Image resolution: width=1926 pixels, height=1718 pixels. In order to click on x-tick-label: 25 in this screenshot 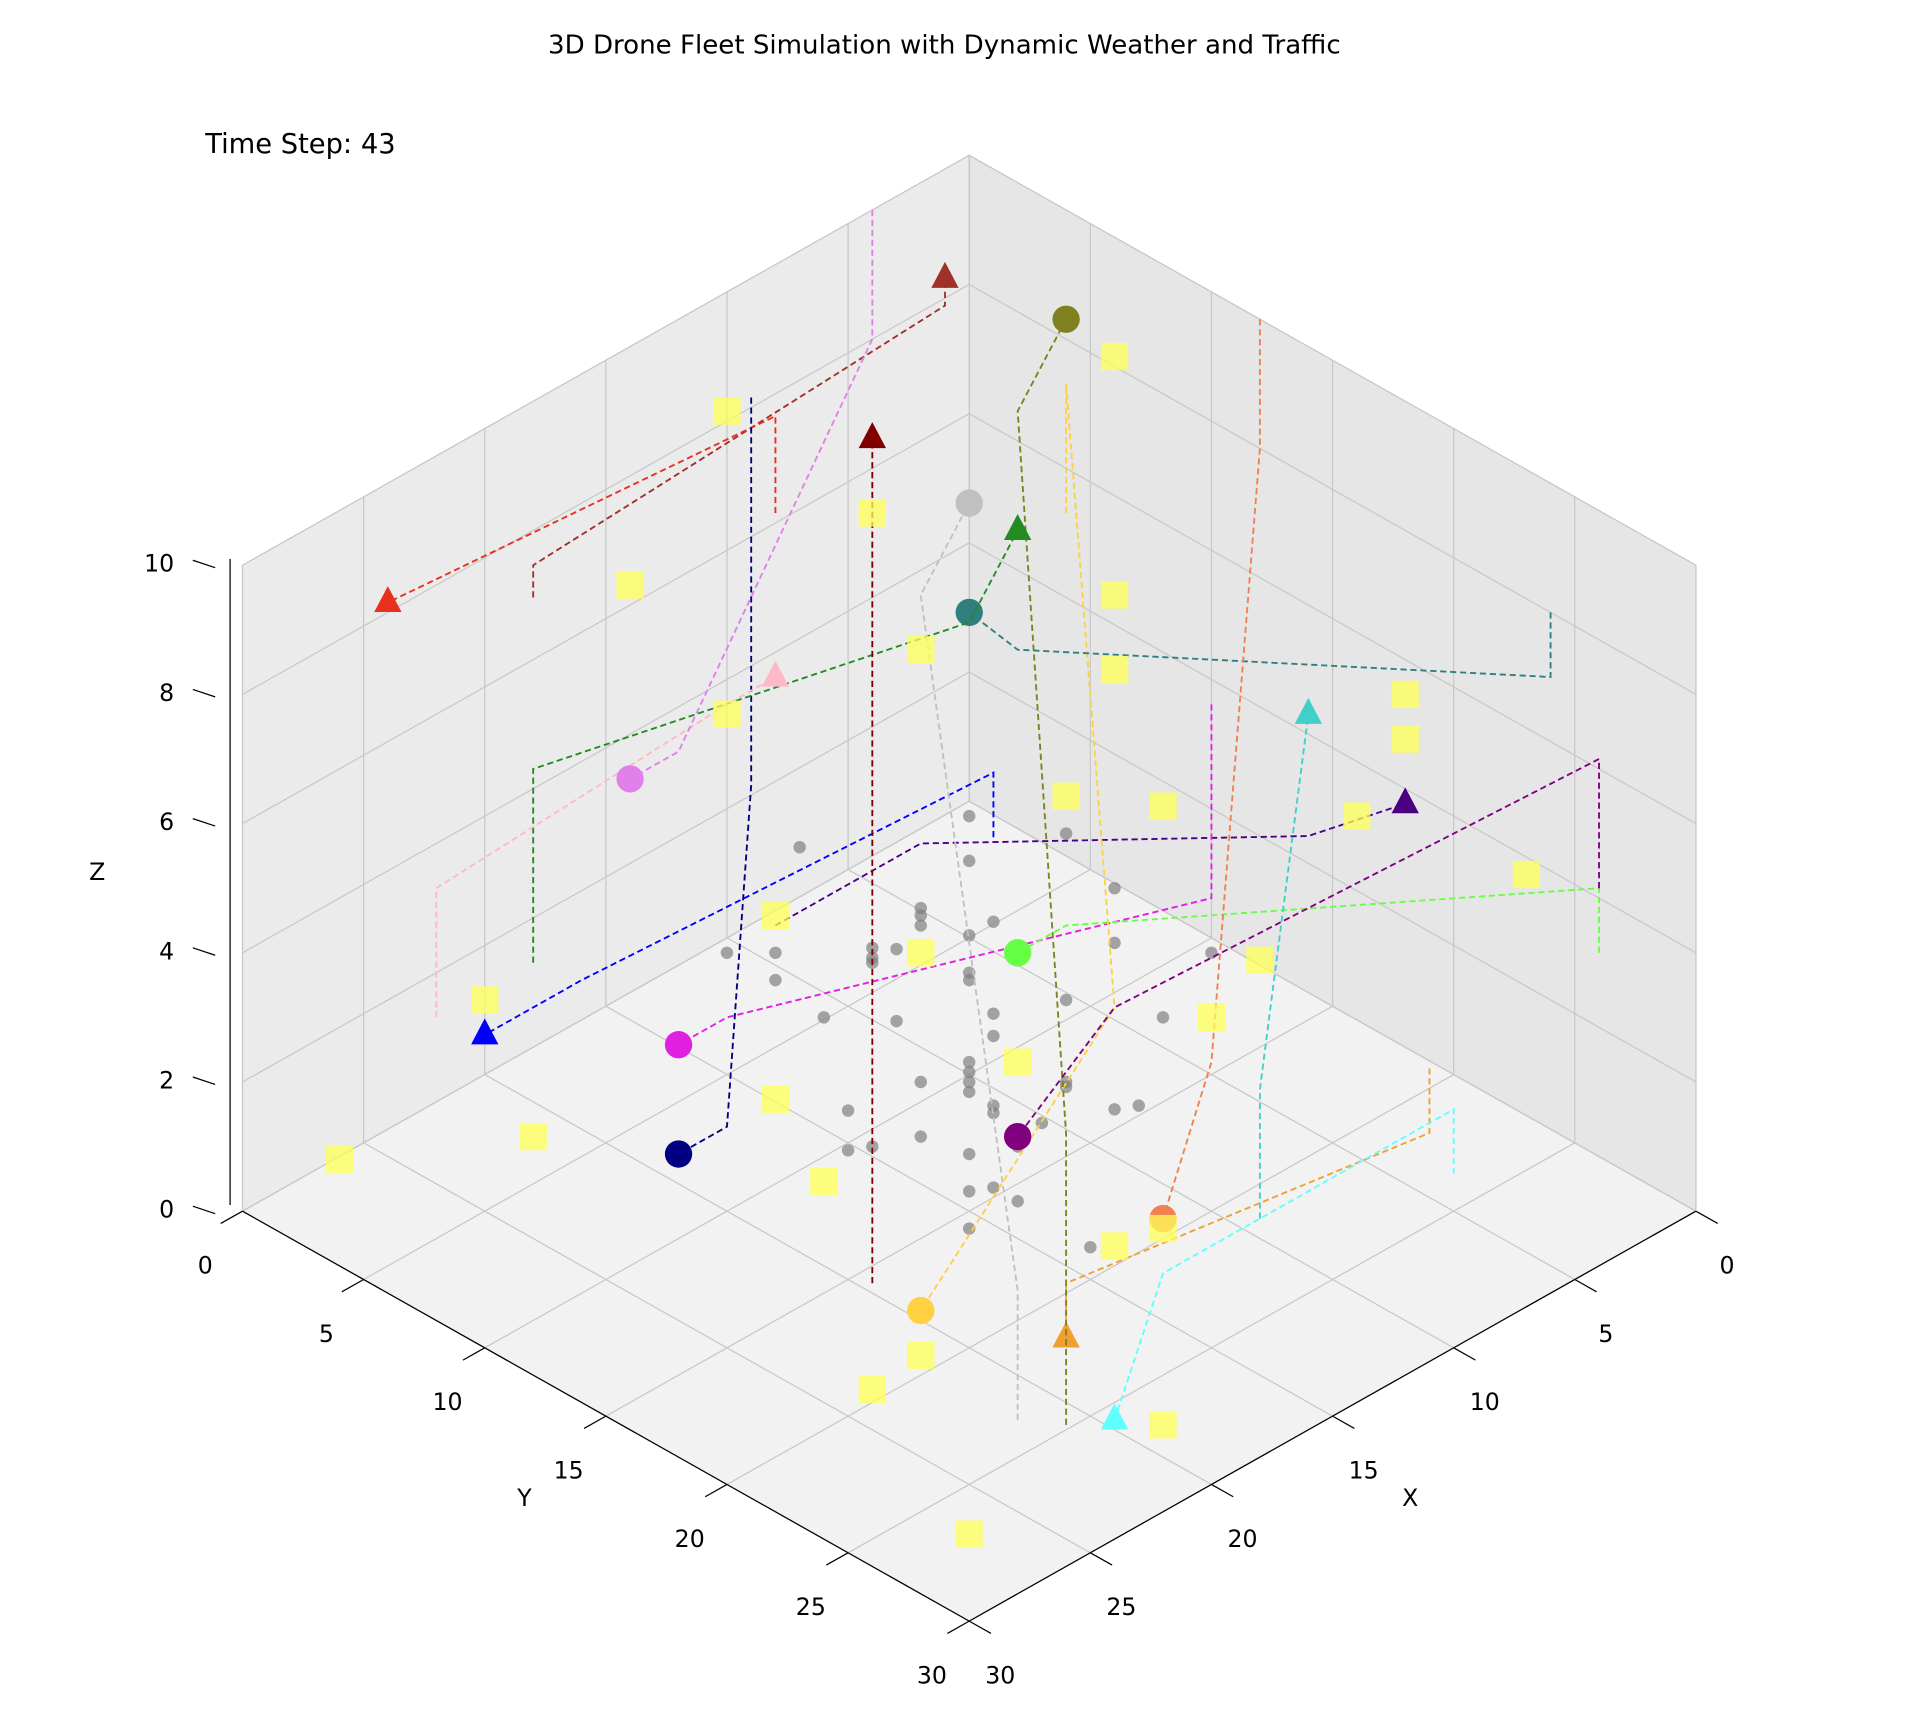, I will do `click(1121, 1607)`.